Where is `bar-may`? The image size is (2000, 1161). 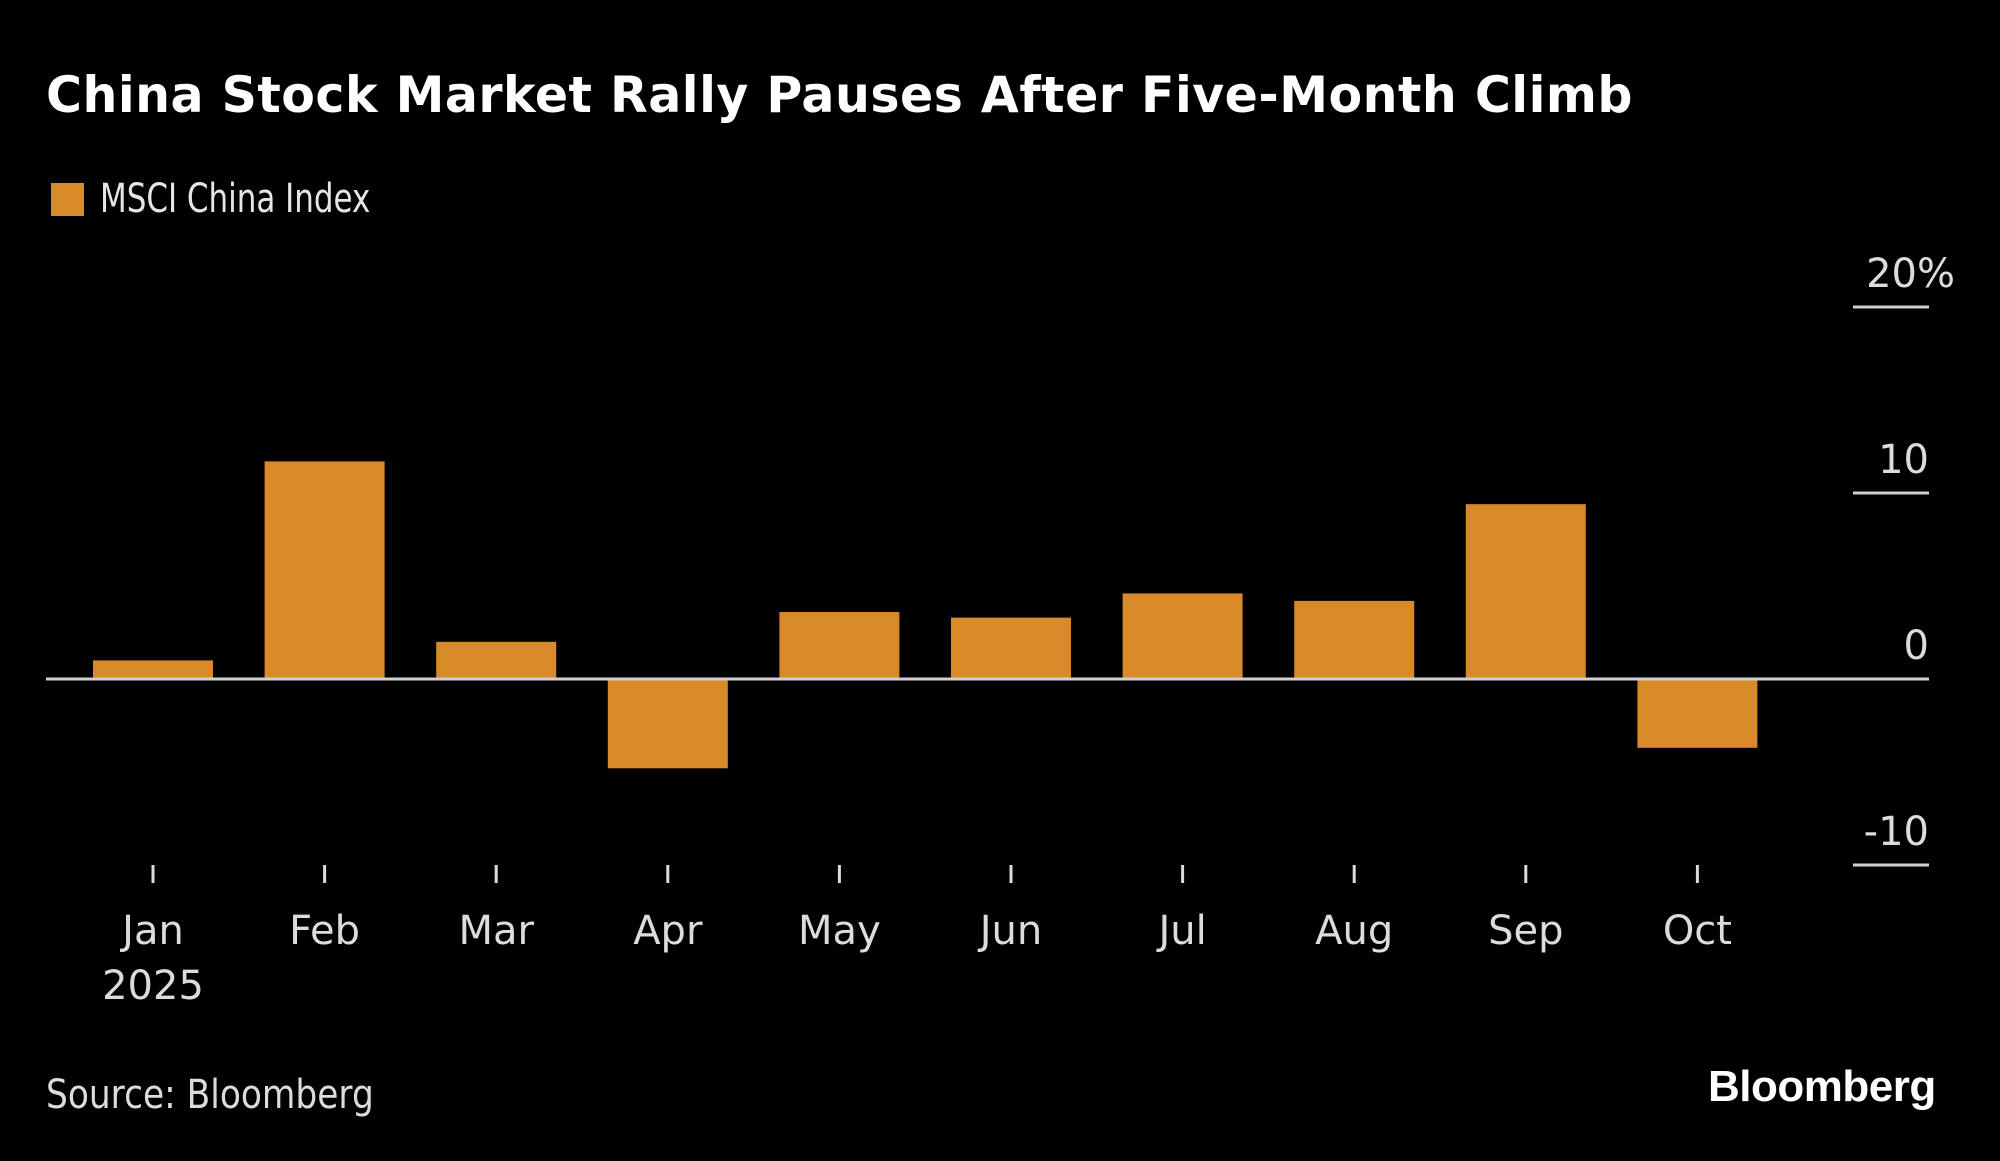 bar-may is located at coordinates (839, 645).